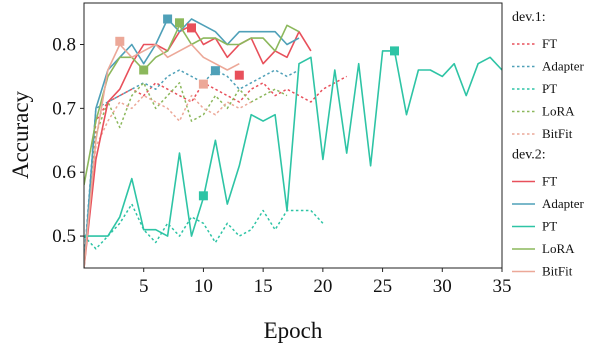  What do you see at coordinates (263, 286) in the screenshot?
I see `x-tick-label-15: 15` at bounding box center [263, 286].